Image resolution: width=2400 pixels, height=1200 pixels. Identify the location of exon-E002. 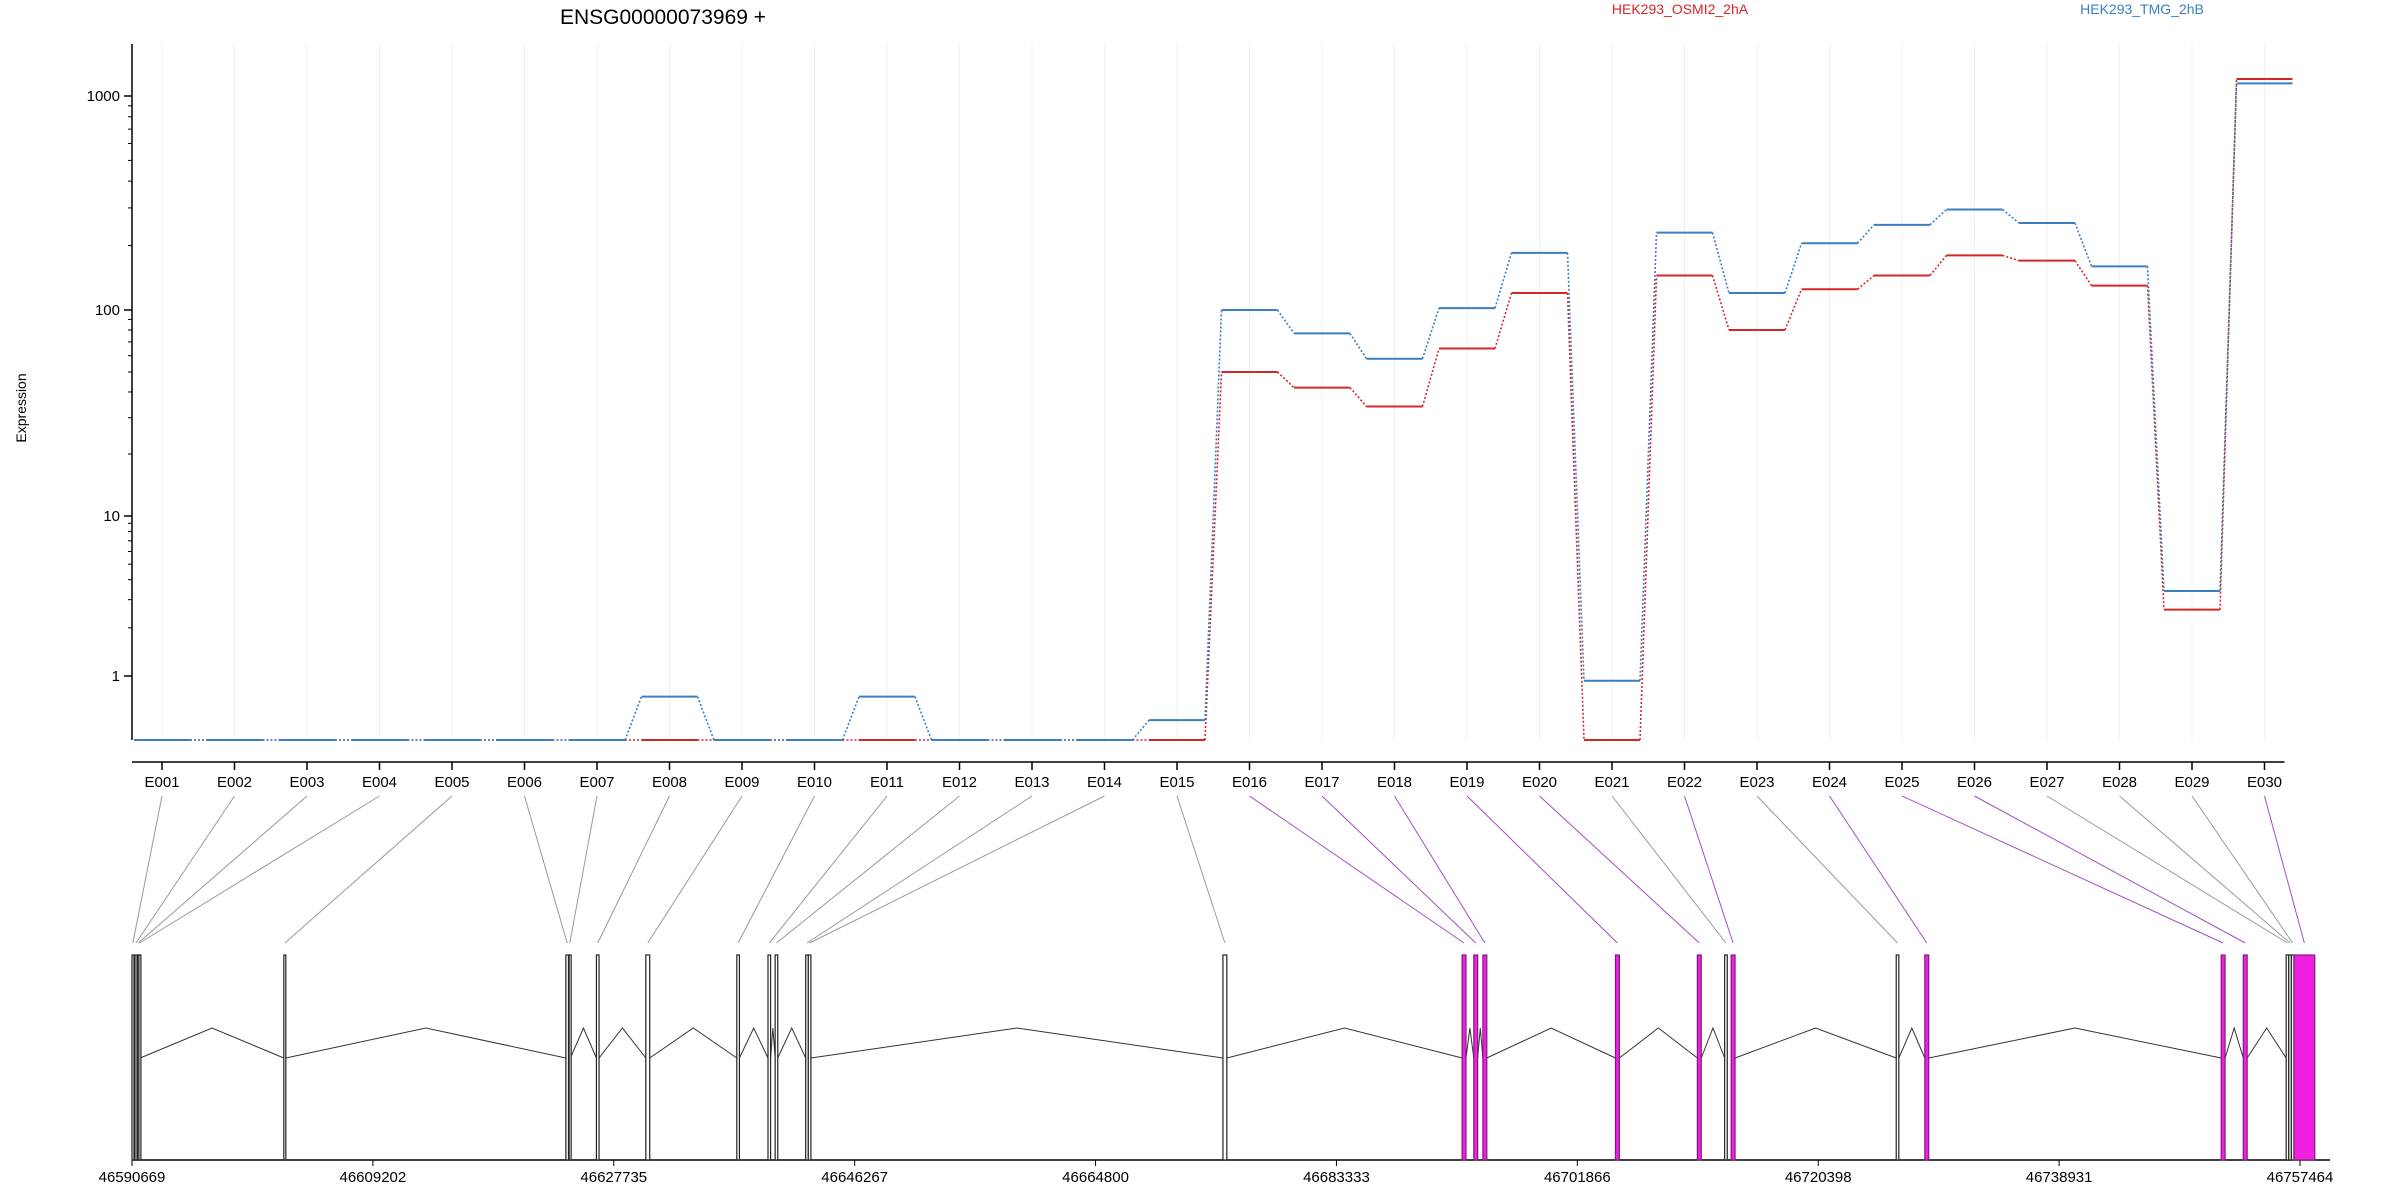
(136, 1057).